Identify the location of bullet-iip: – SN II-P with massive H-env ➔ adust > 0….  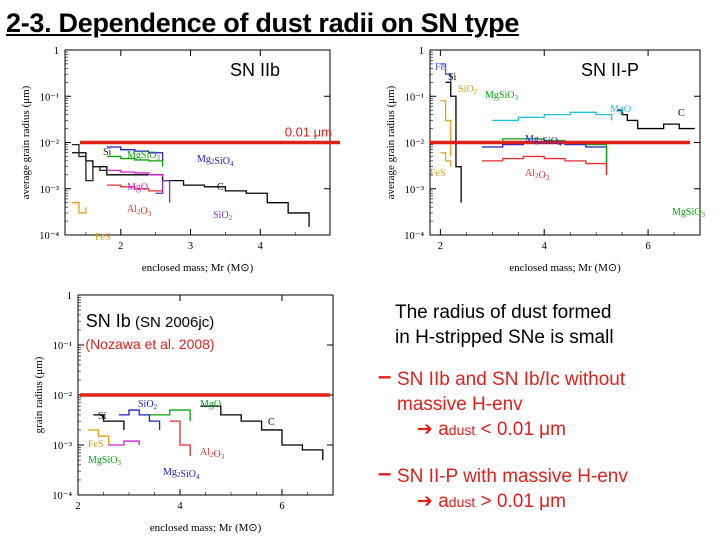
(546, 488).